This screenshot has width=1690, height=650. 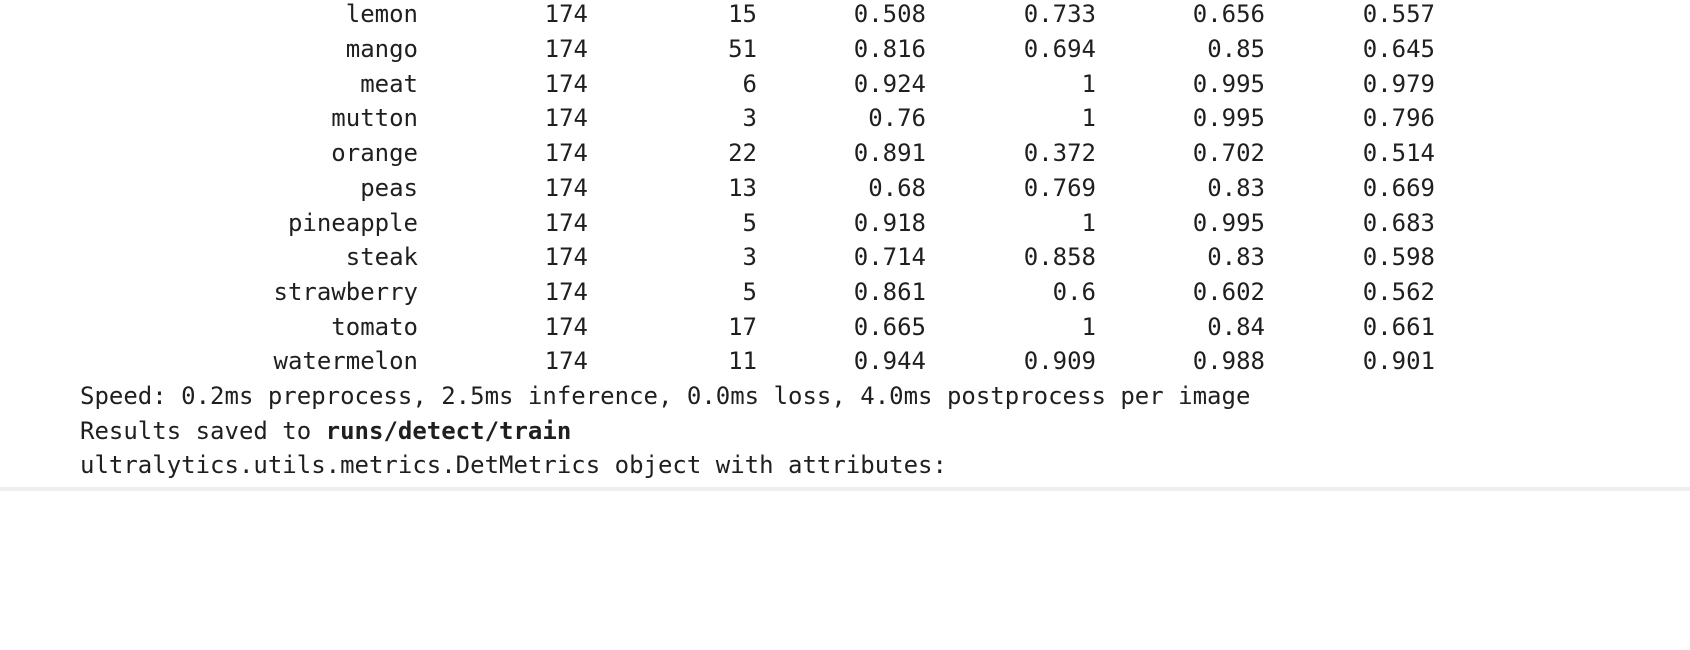 What do you see at coordinates (742, 49) in the screenshot?
I see `instances-cell: 51` at bounding box center [742, 49].